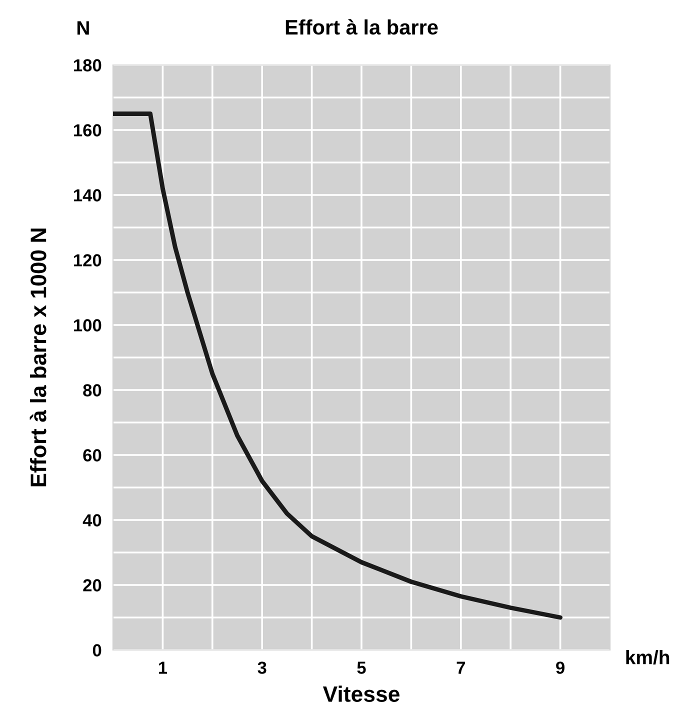 The image size is (695, 709). I want to click on x-tick-label: 5, so click(361, 668).